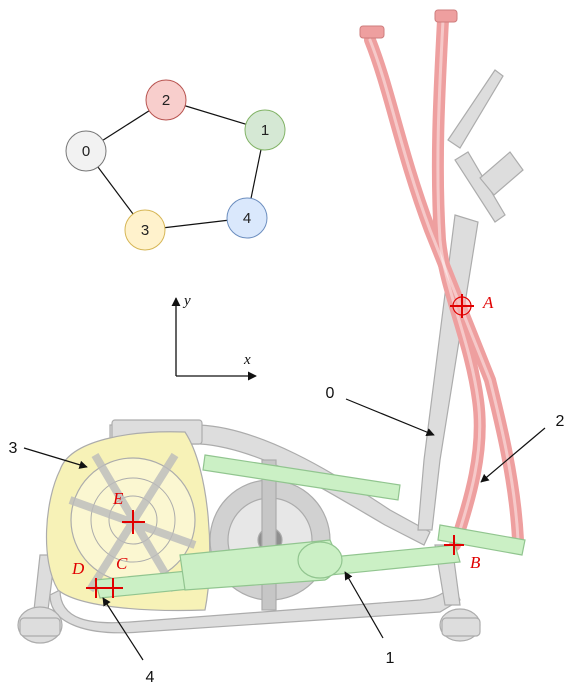  Describe the element at coordinates (513, 455) in the screenshot. I see `callout-2-arrow` at that location.